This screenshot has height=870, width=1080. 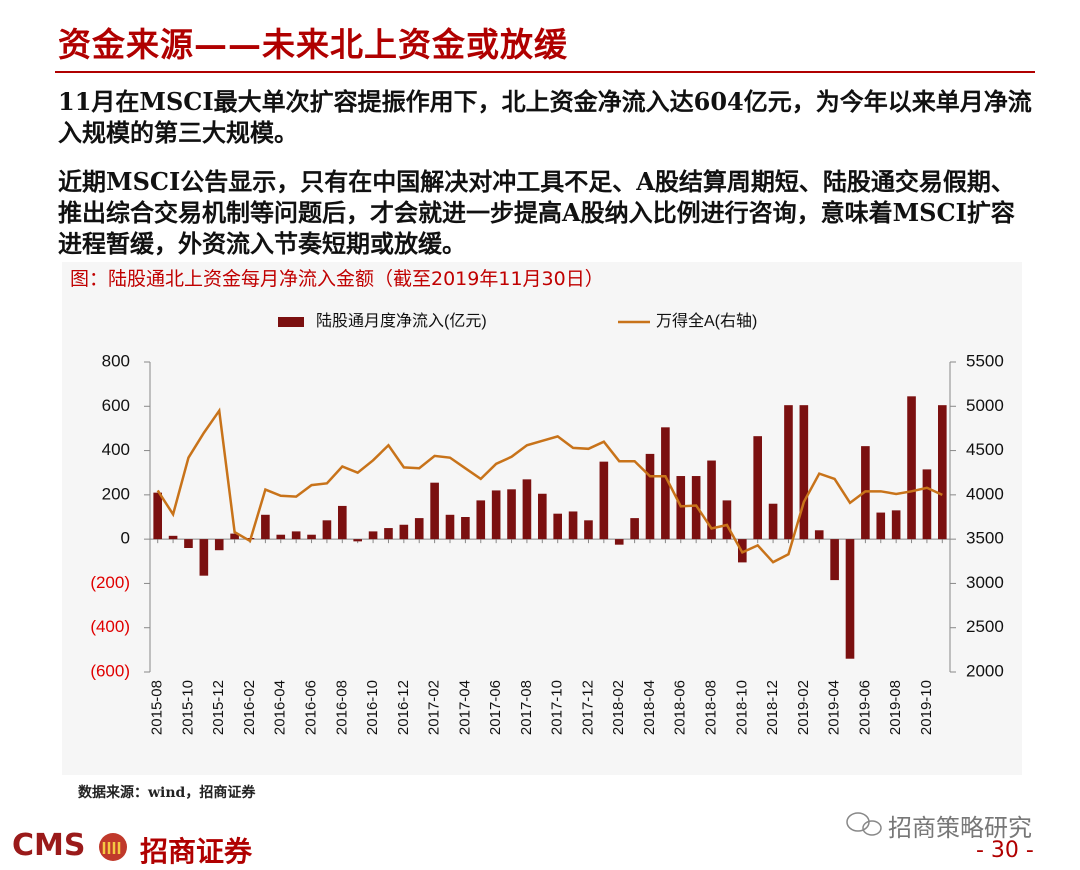 I want to click on line, so click(x=549, y=485).